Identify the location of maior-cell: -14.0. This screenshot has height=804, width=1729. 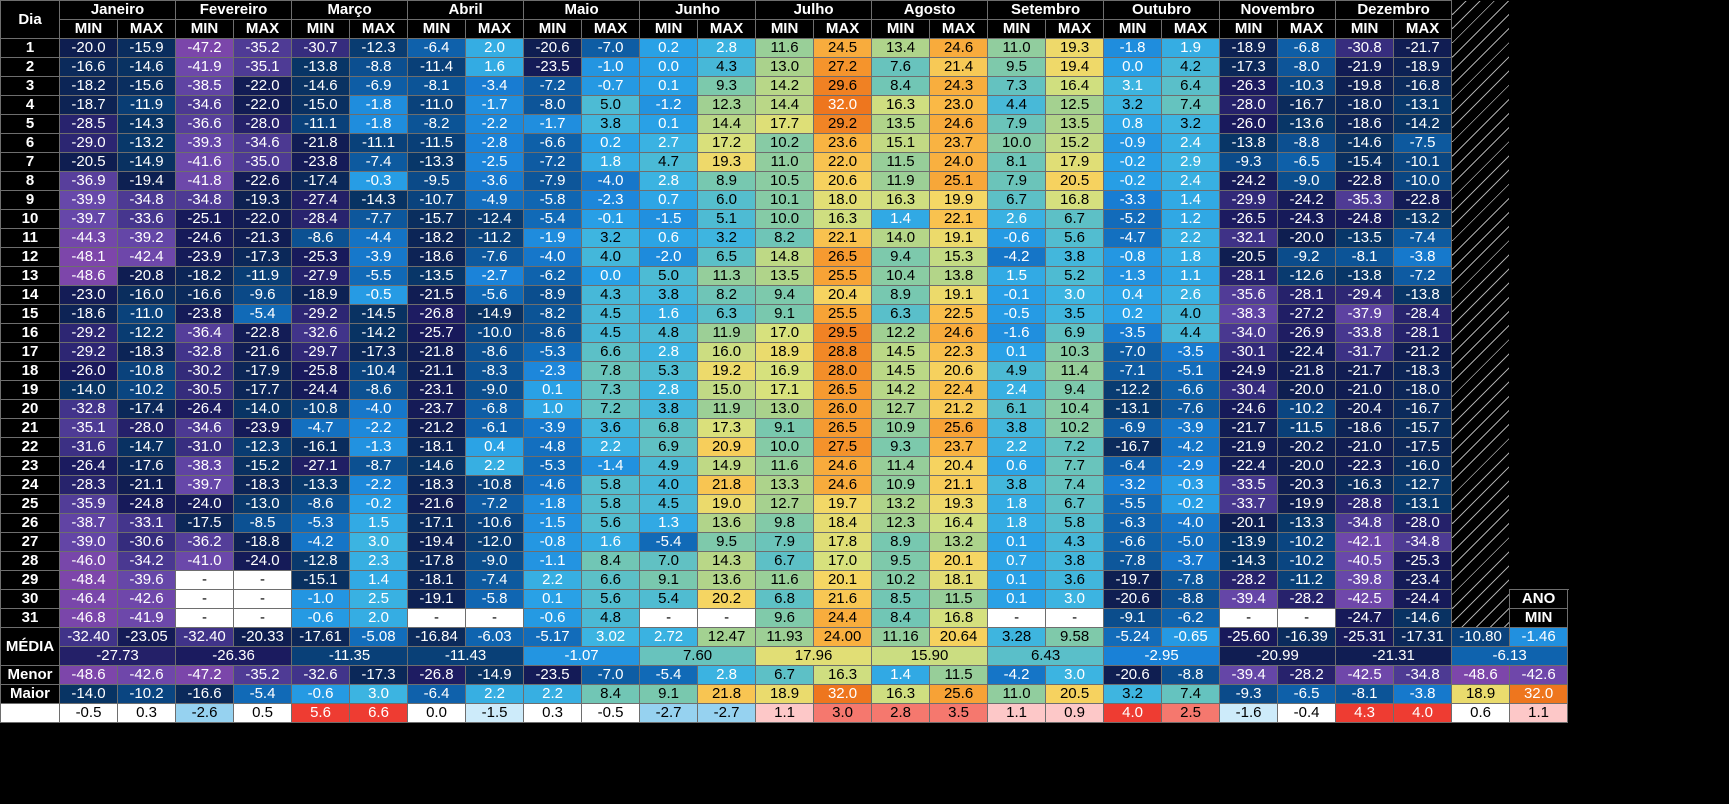
(88, 694).